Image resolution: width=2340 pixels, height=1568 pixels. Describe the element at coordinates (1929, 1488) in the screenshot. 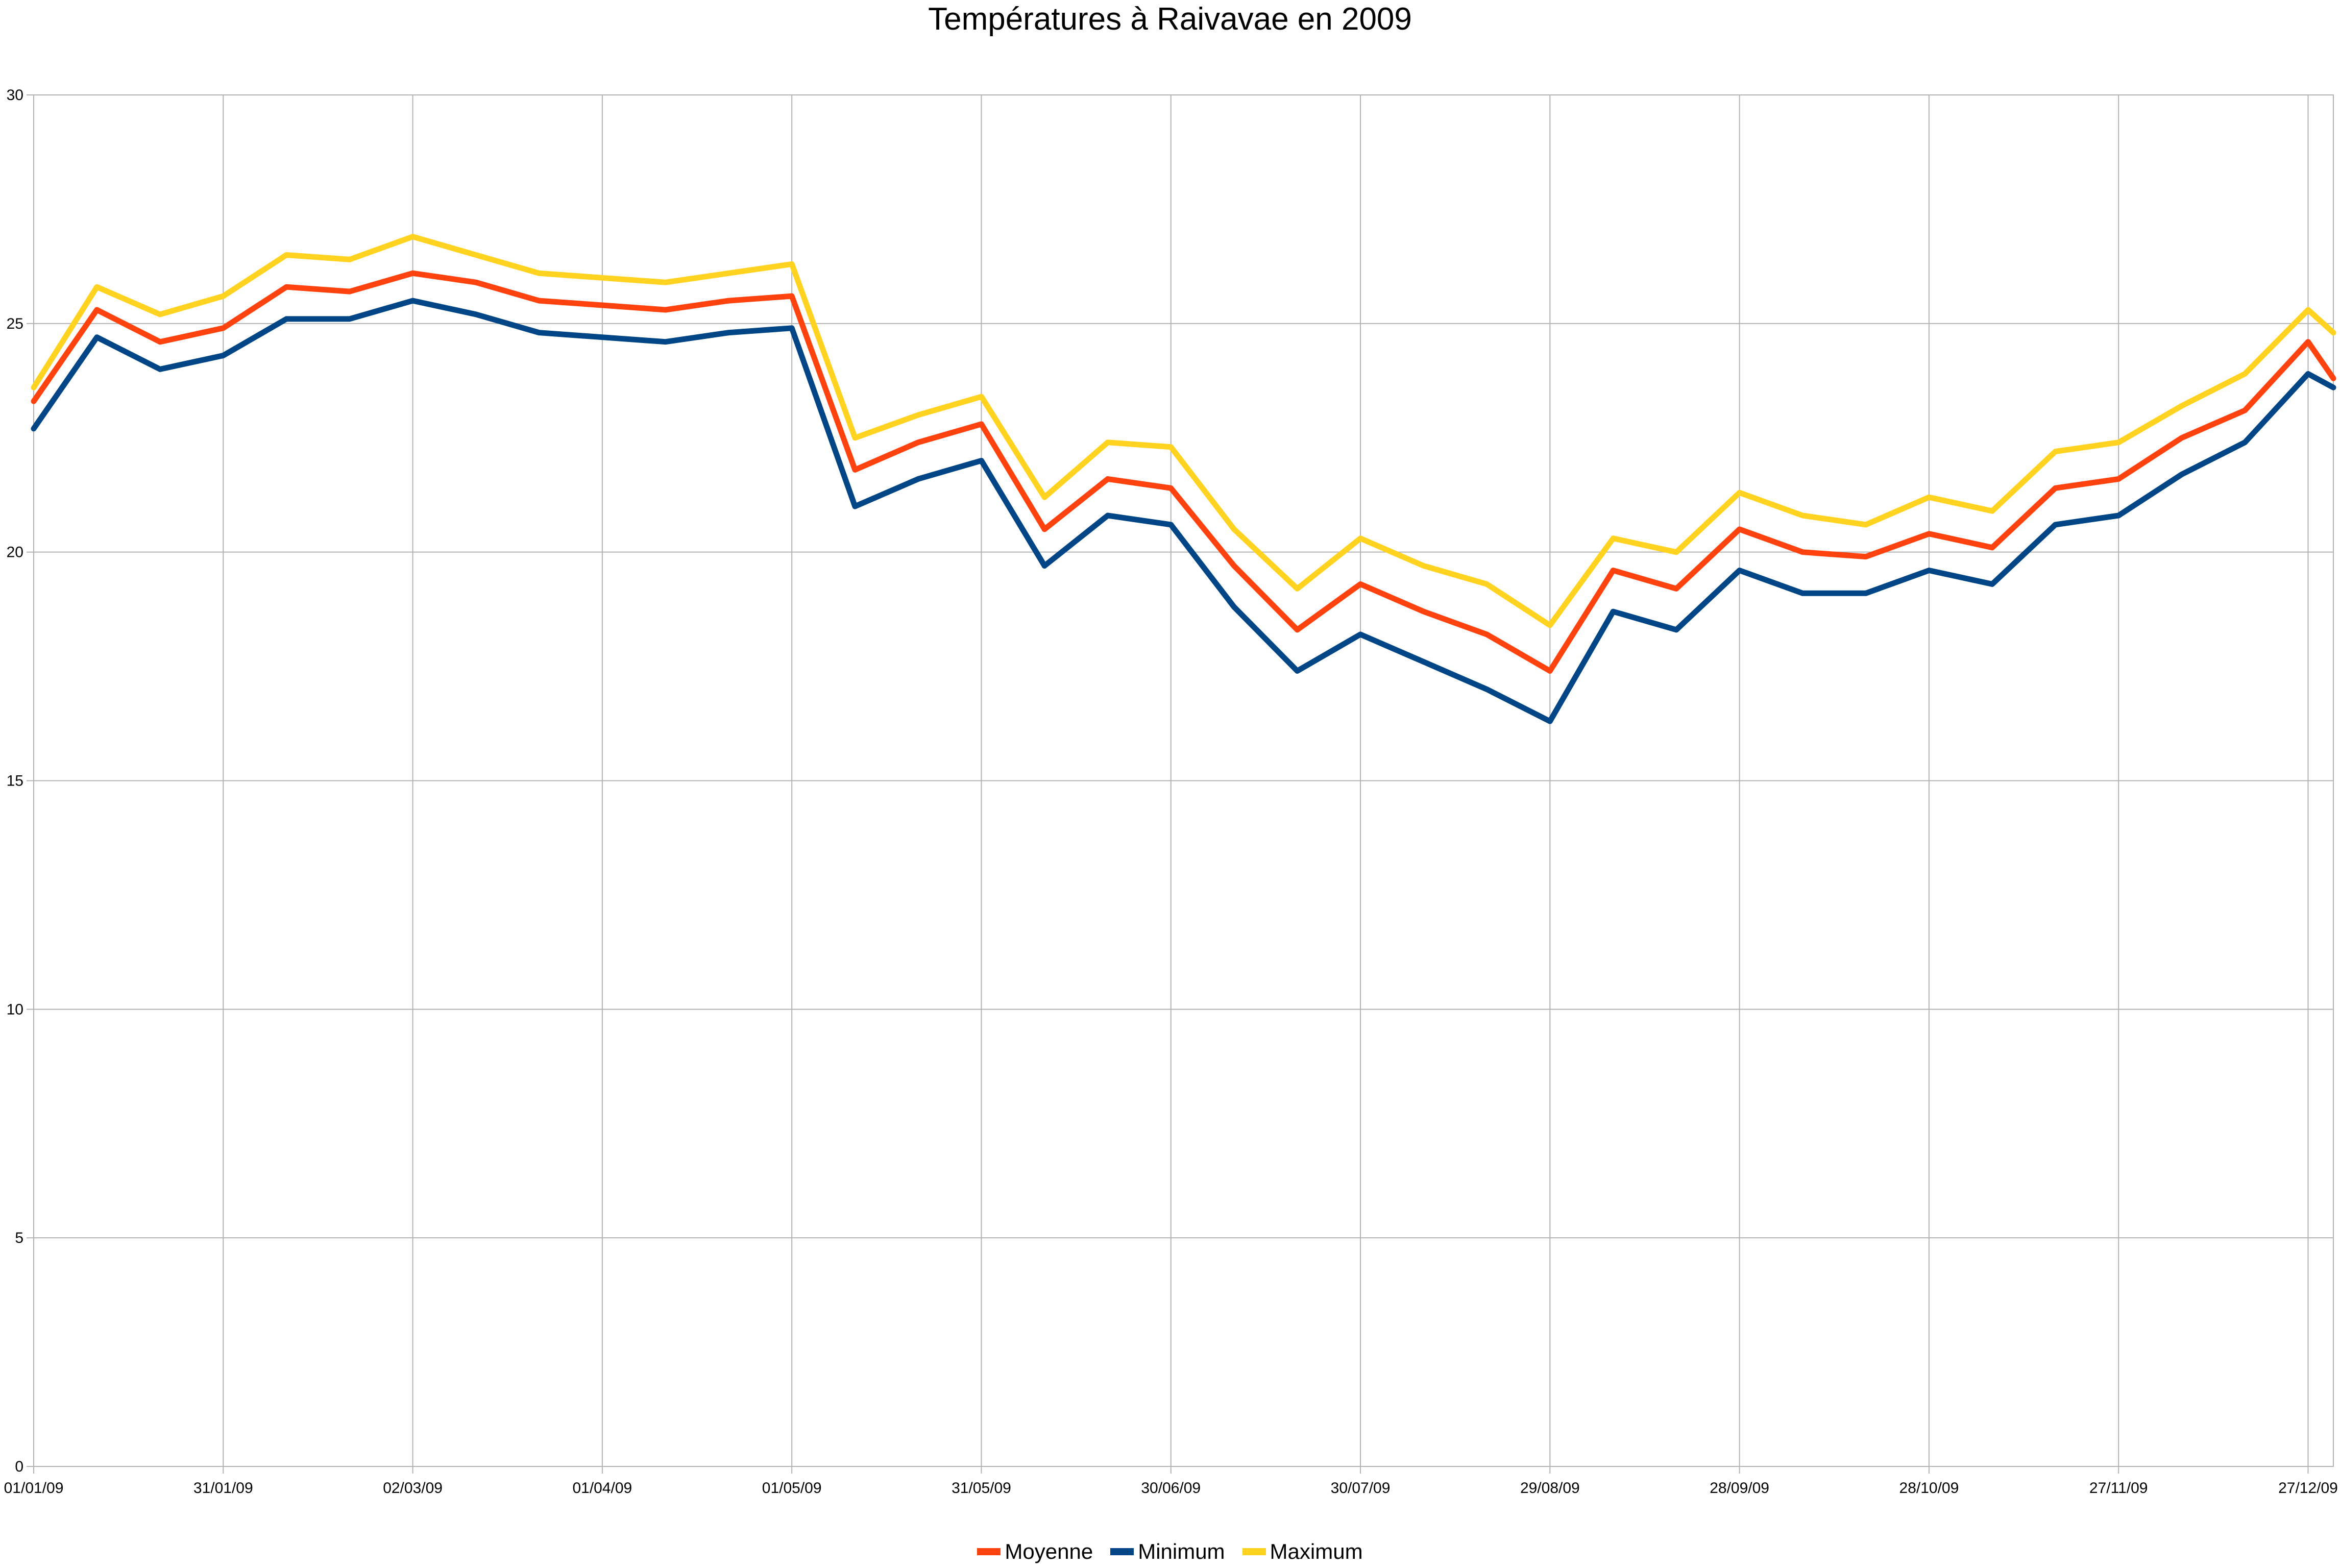

I see `x-tick-label: 28/10/09` at that location.